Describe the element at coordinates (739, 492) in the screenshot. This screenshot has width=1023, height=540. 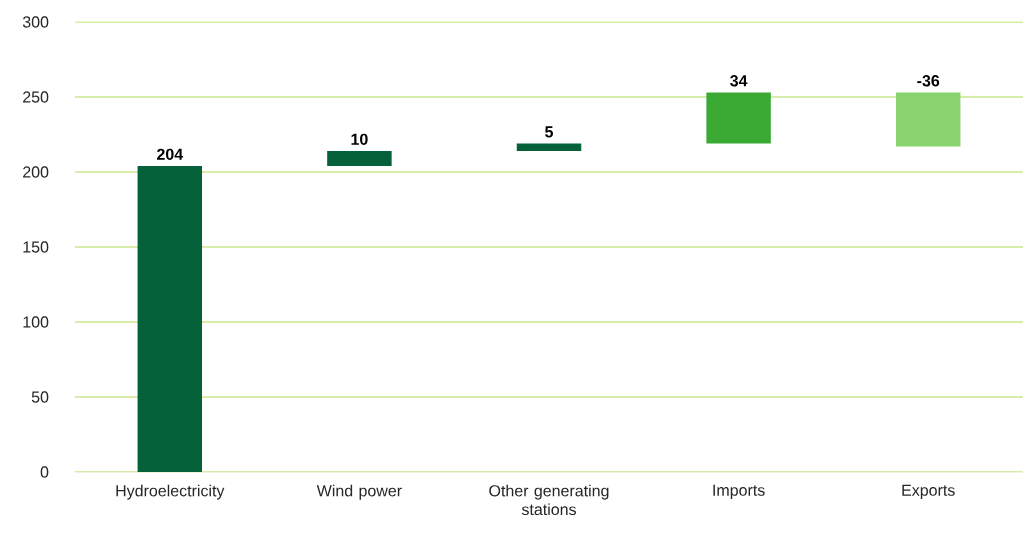
I see `x-tick-label: Imports` at that location.